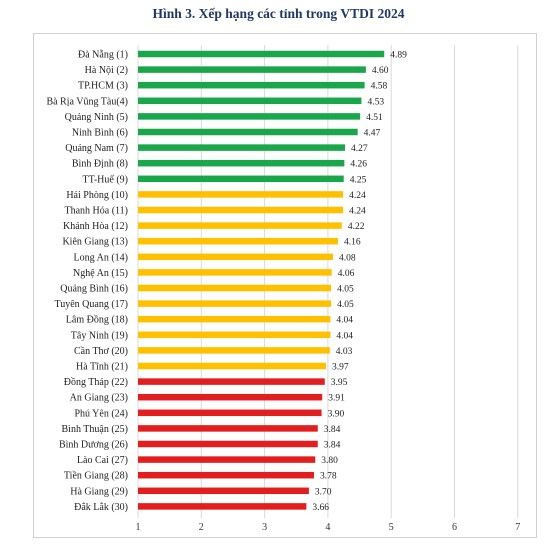 The width and height of the screenshot is (557, 545). Describe the element at coordinates (332, 446) in the screenshot. I see `data-label: 3.84` at that location.